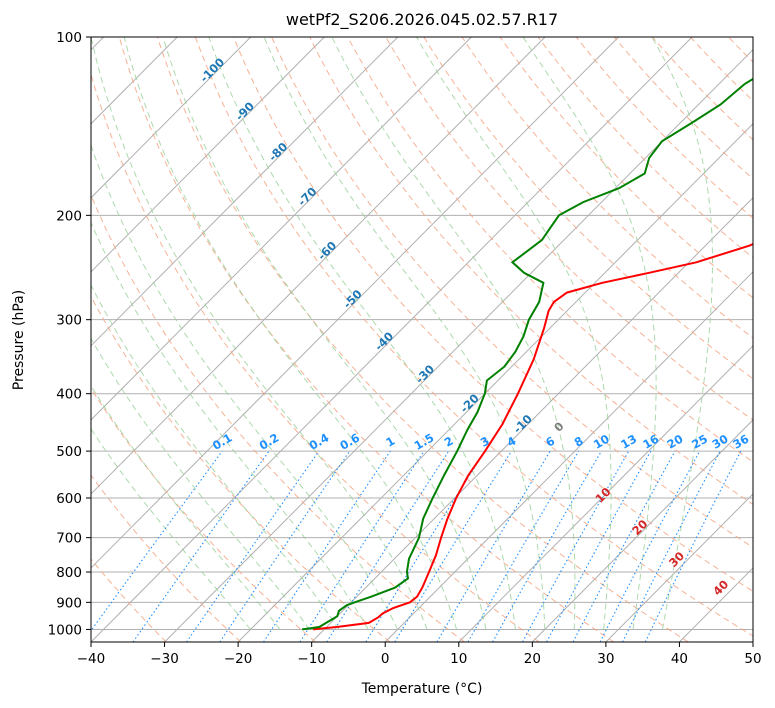  I want to click on mixing-ratio-label: 25, so click(699, 442).